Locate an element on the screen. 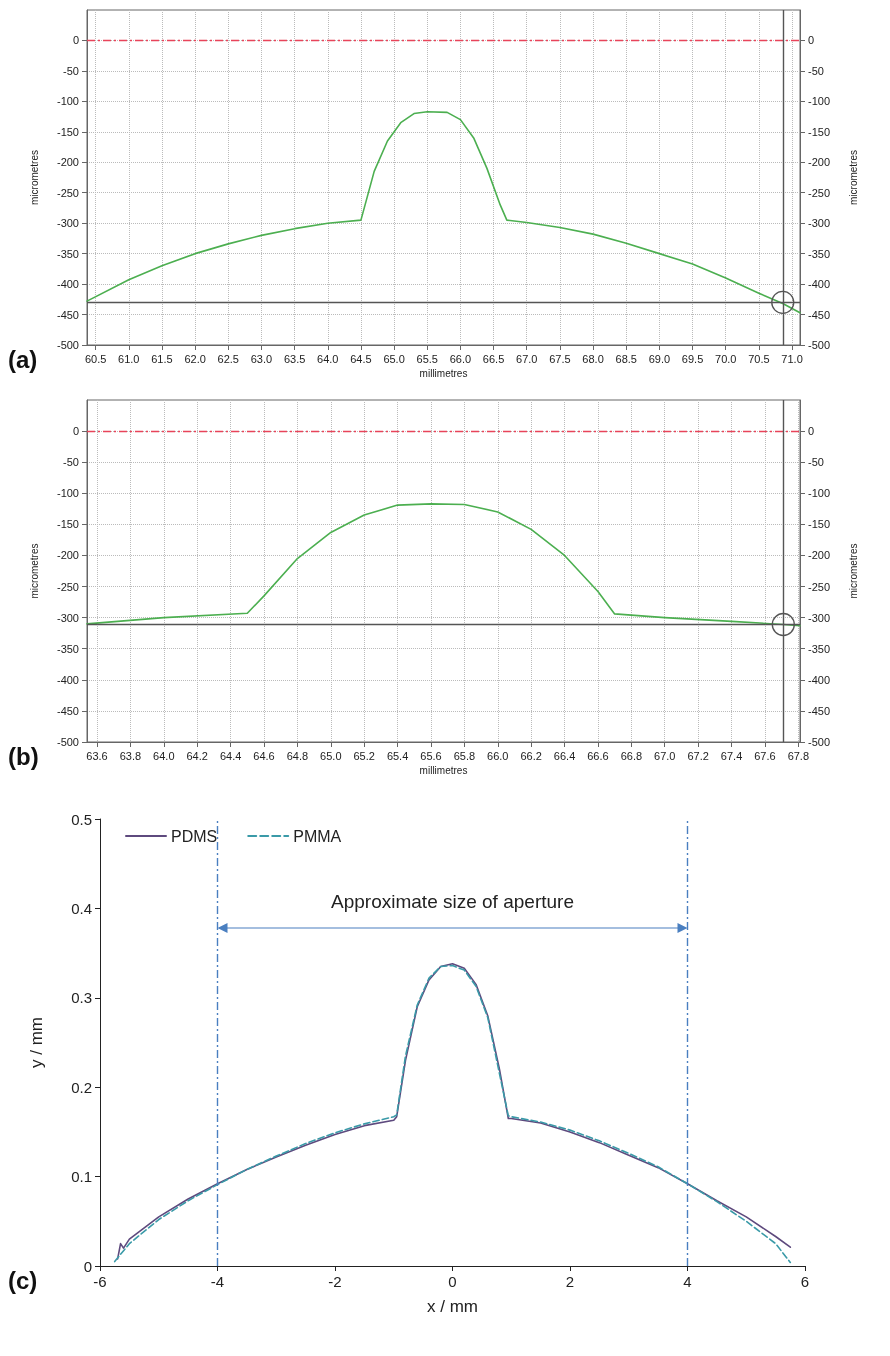 The image size is (890, 1356). x-tick-label: 65.5 is located at coordinates (427, 358).